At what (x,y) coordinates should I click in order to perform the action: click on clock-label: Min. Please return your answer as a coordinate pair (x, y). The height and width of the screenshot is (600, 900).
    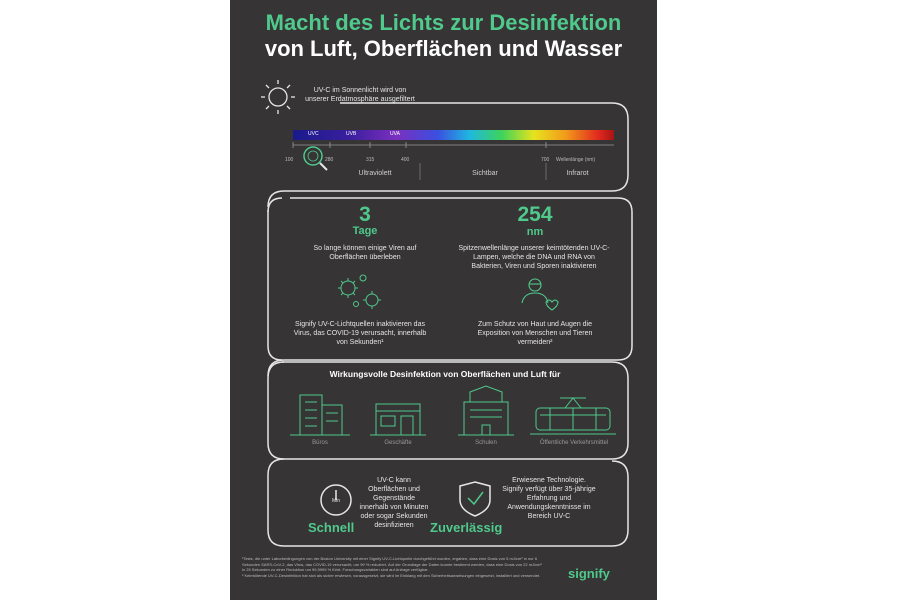
    Looking at the image, I should click on (336, 501).